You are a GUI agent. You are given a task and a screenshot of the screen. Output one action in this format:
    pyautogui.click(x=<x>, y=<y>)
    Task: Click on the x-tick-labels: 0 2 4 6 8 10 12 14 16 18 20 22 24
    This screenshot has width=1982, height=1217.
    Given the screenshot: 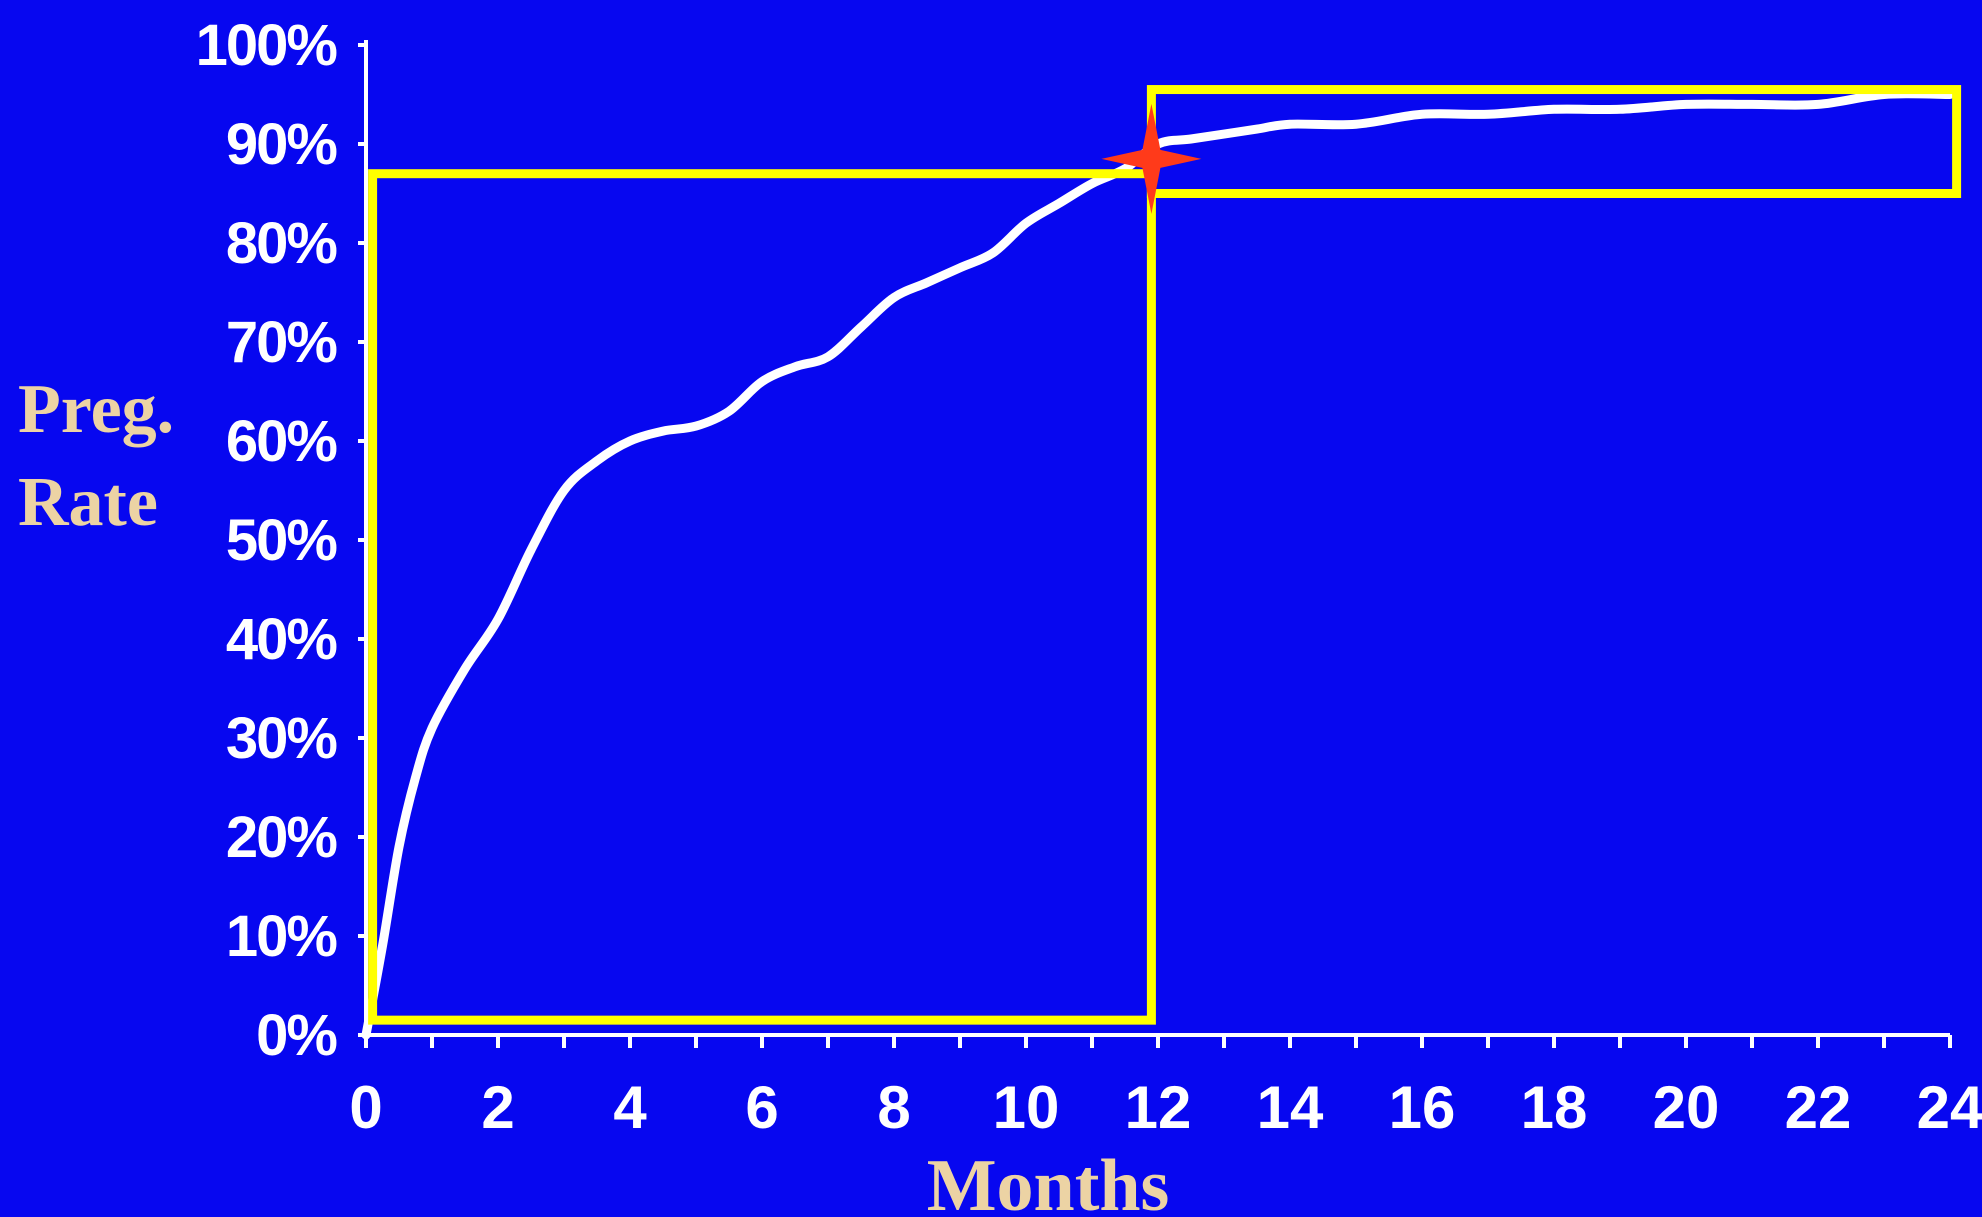 What is the action you would take?
    pyautogui.click(x=1165, y=1107)
    